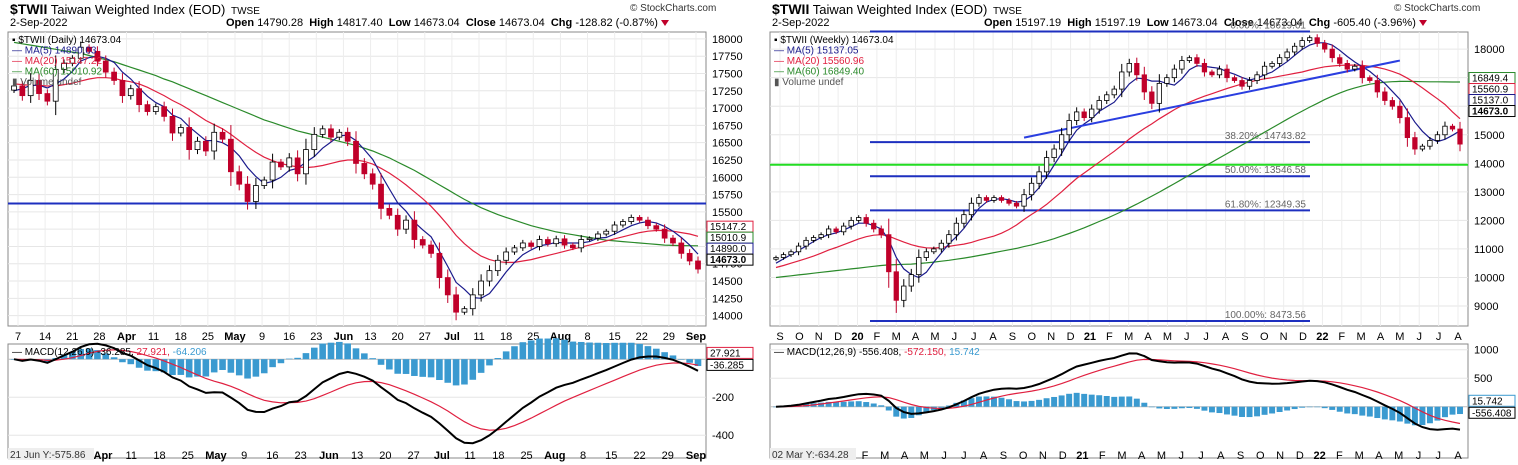 The height and width of the screenshot is (465, 1518). I want to click on macd-value-tag: -556.408, so click(1492, 413).